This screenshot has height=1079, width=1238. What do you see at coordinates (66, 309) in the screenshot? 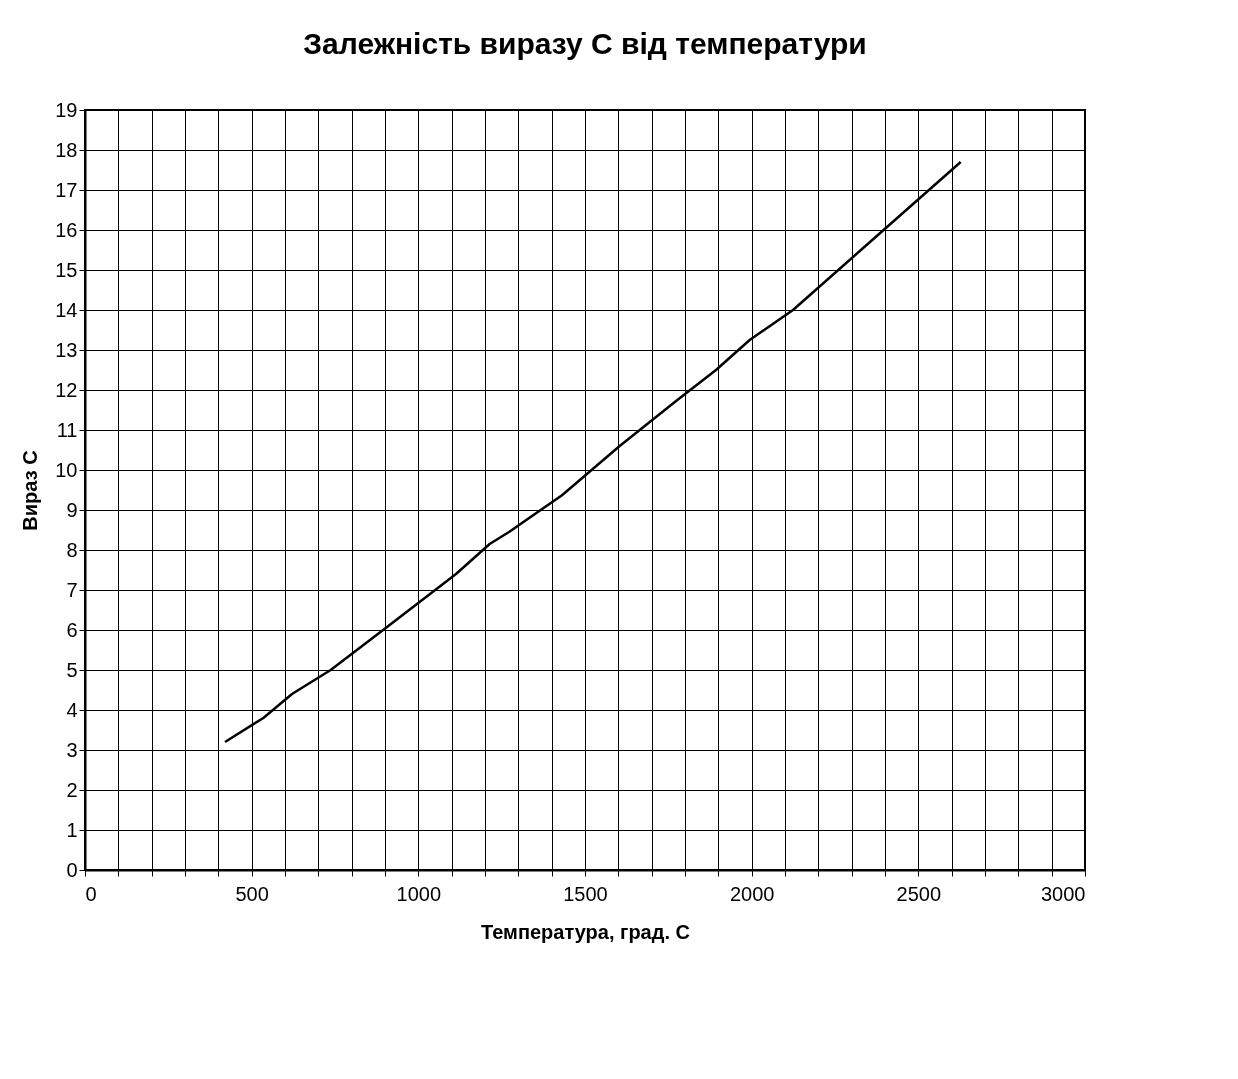
I see `y-tick-label: 14` at bounding box center [66, 309].